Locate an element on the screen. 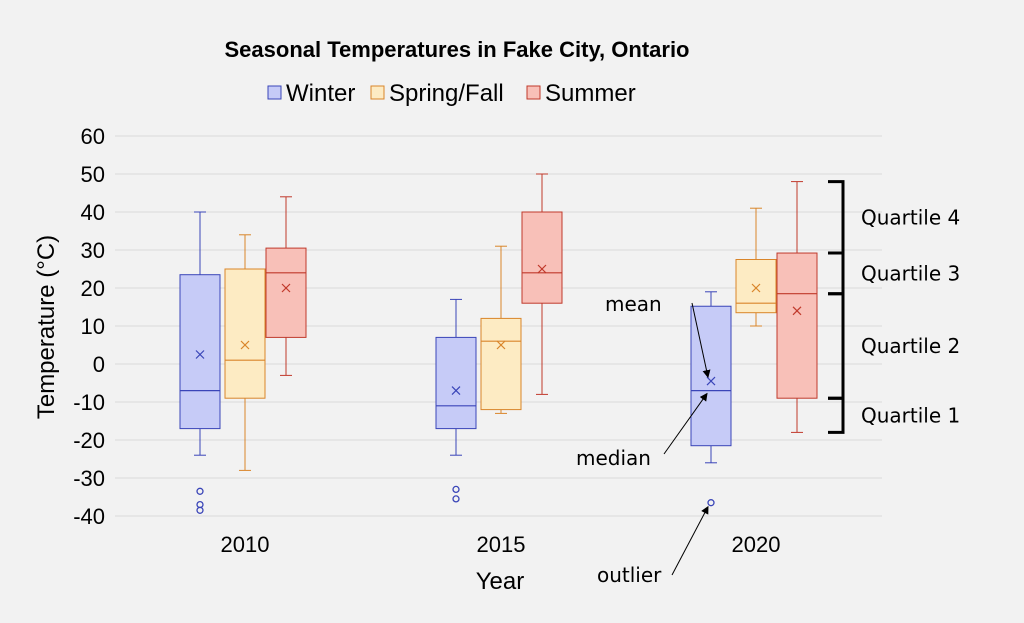 The height and width of the screenshot is (623, 1024). y-tick-label: -30 is located at coordinates (89, 478).